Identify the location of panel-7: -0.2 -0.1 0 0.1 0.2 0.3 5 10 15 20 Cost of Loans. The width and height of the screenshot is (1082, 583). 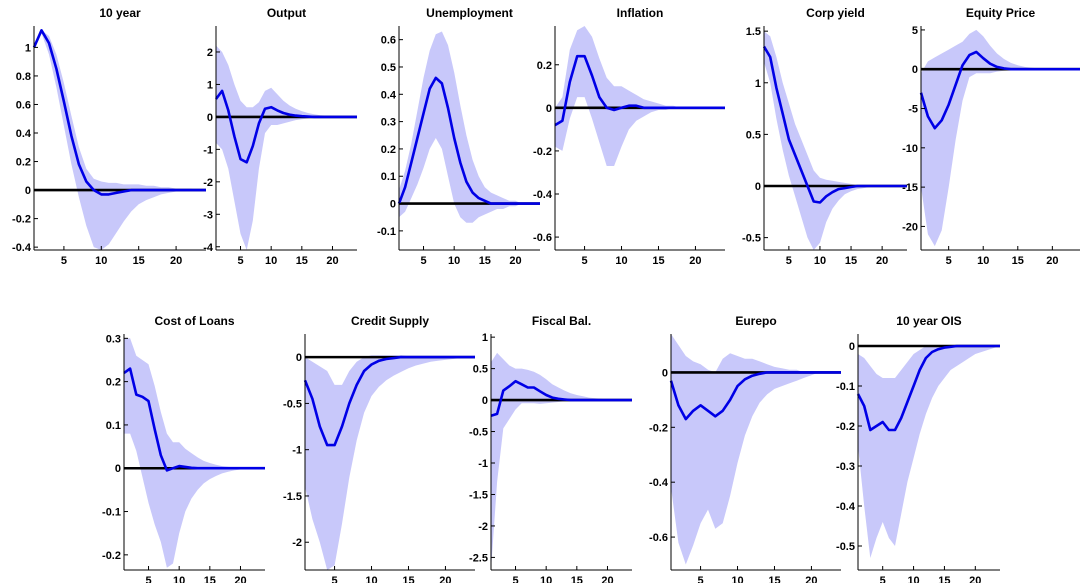
(183, 448).